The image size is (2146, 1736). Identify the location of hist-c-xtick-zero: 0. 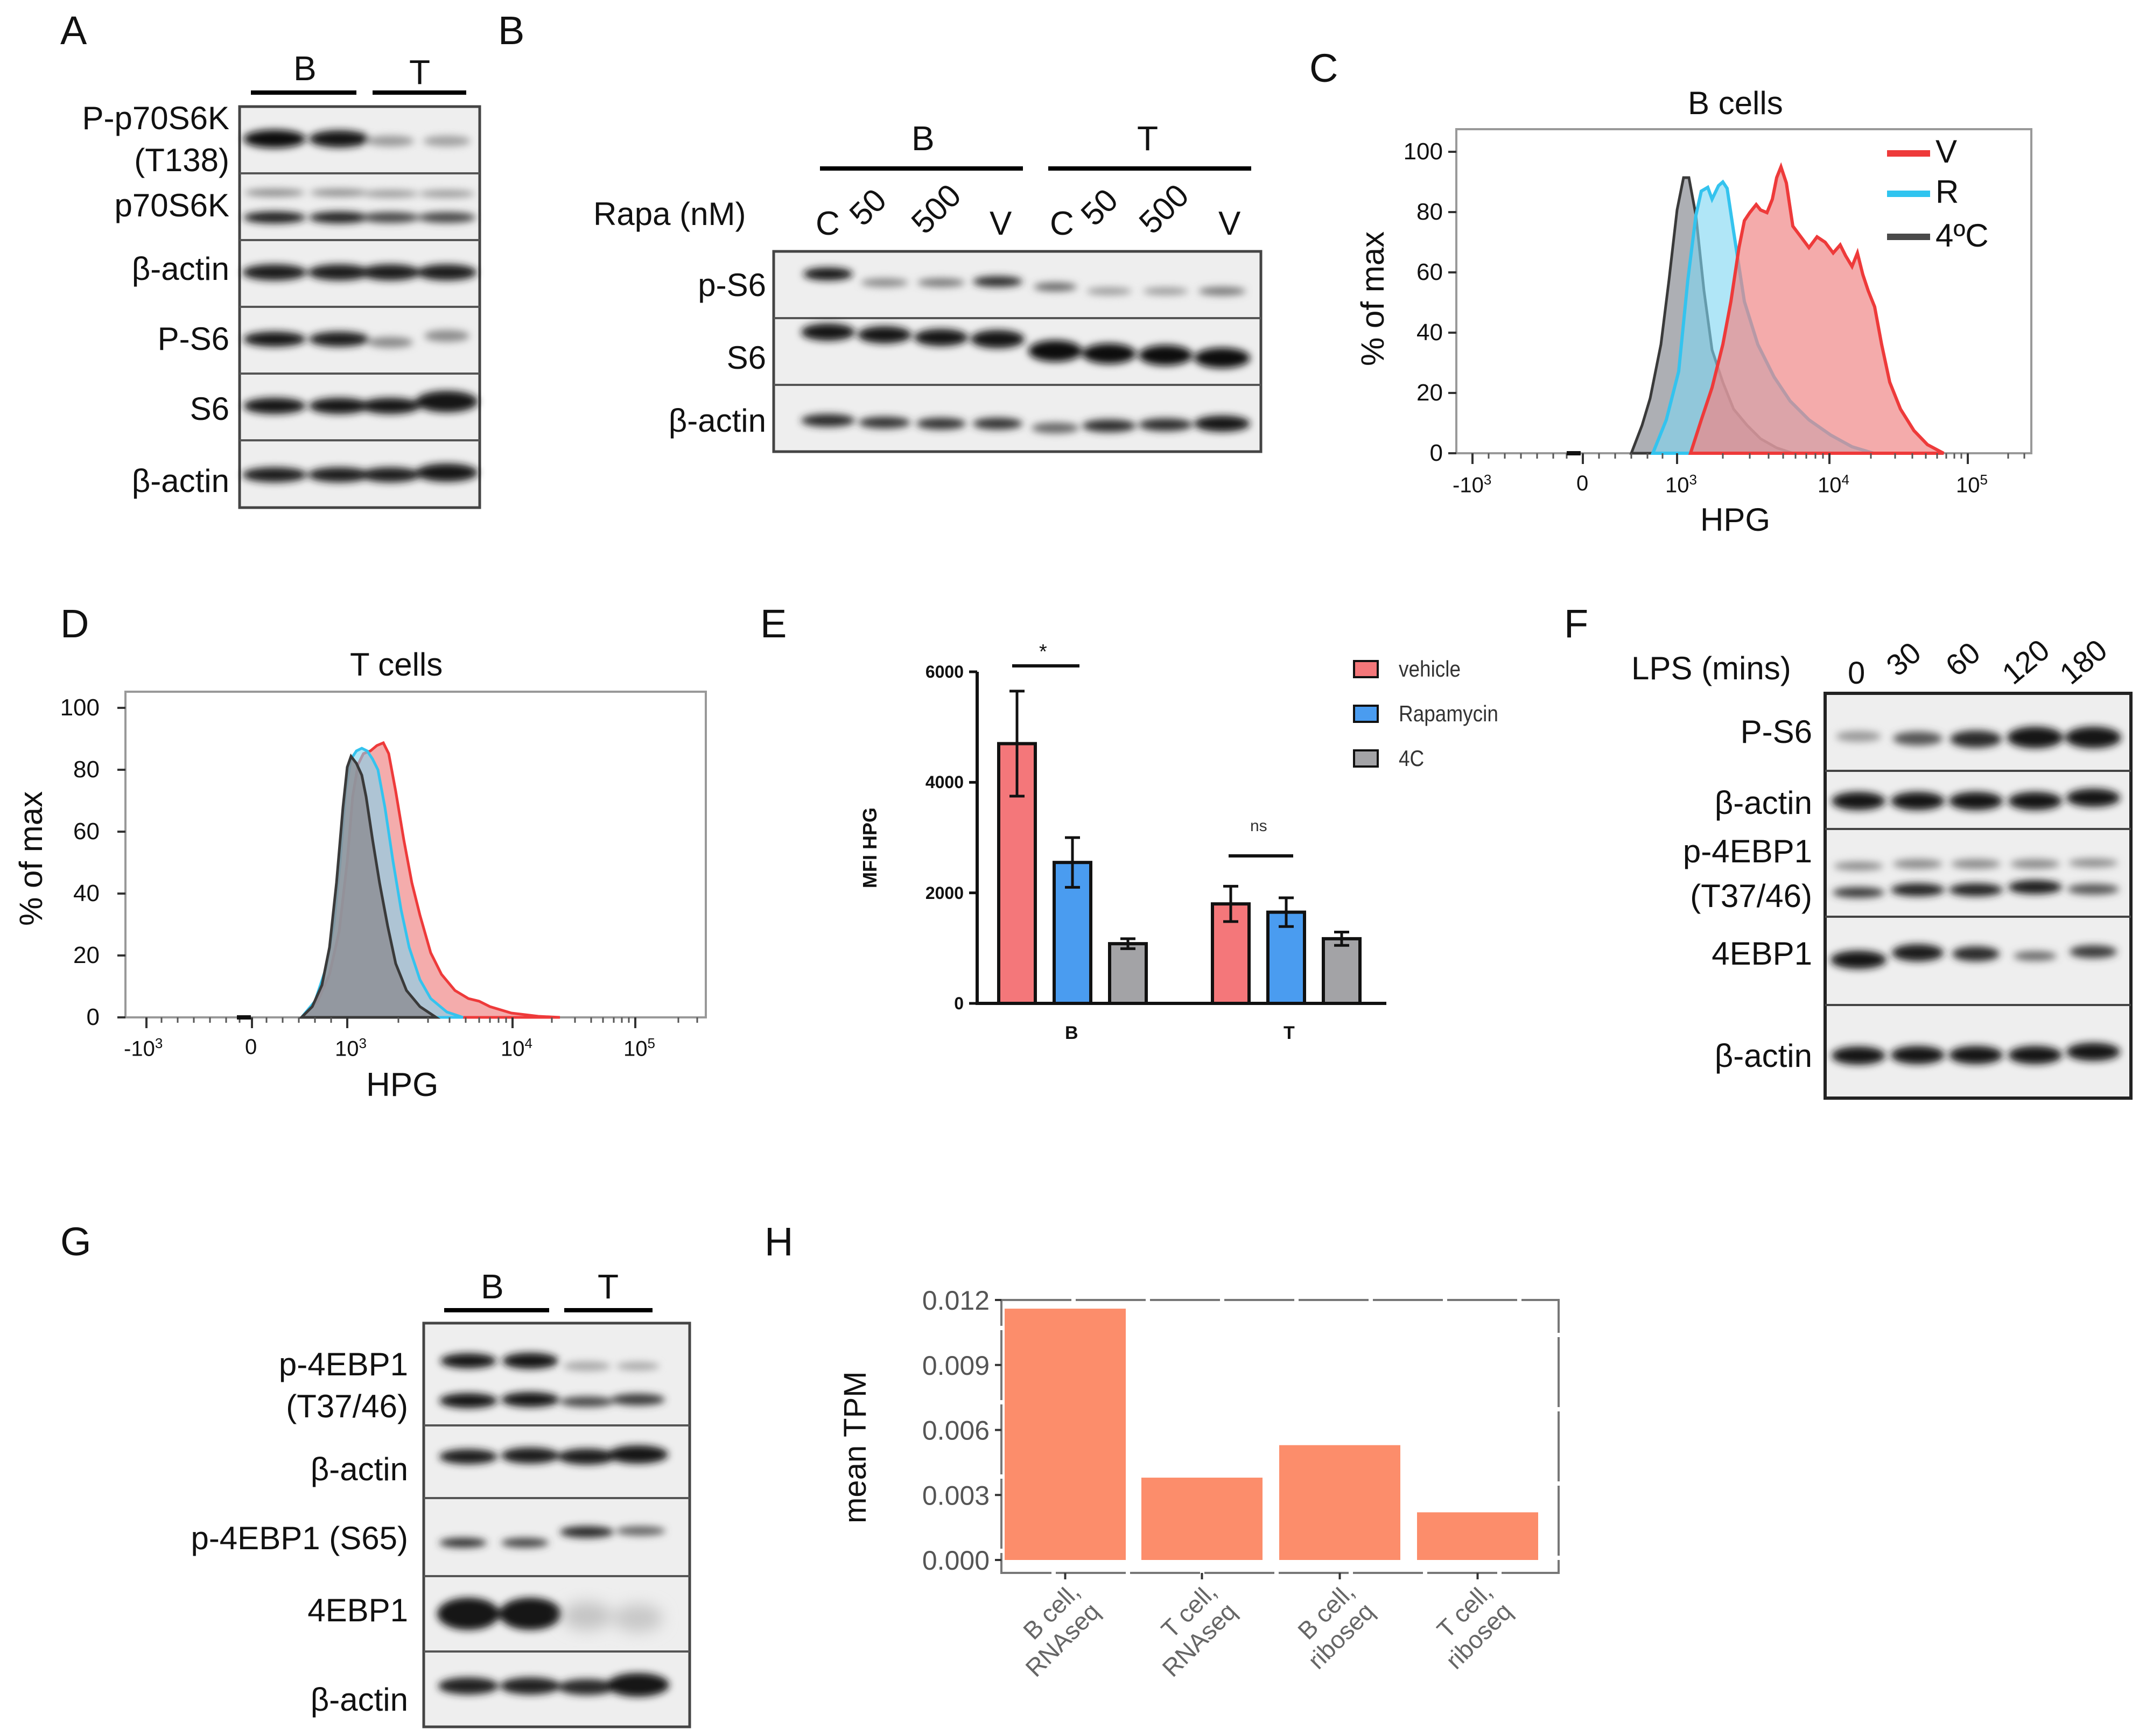
(1582, 483).